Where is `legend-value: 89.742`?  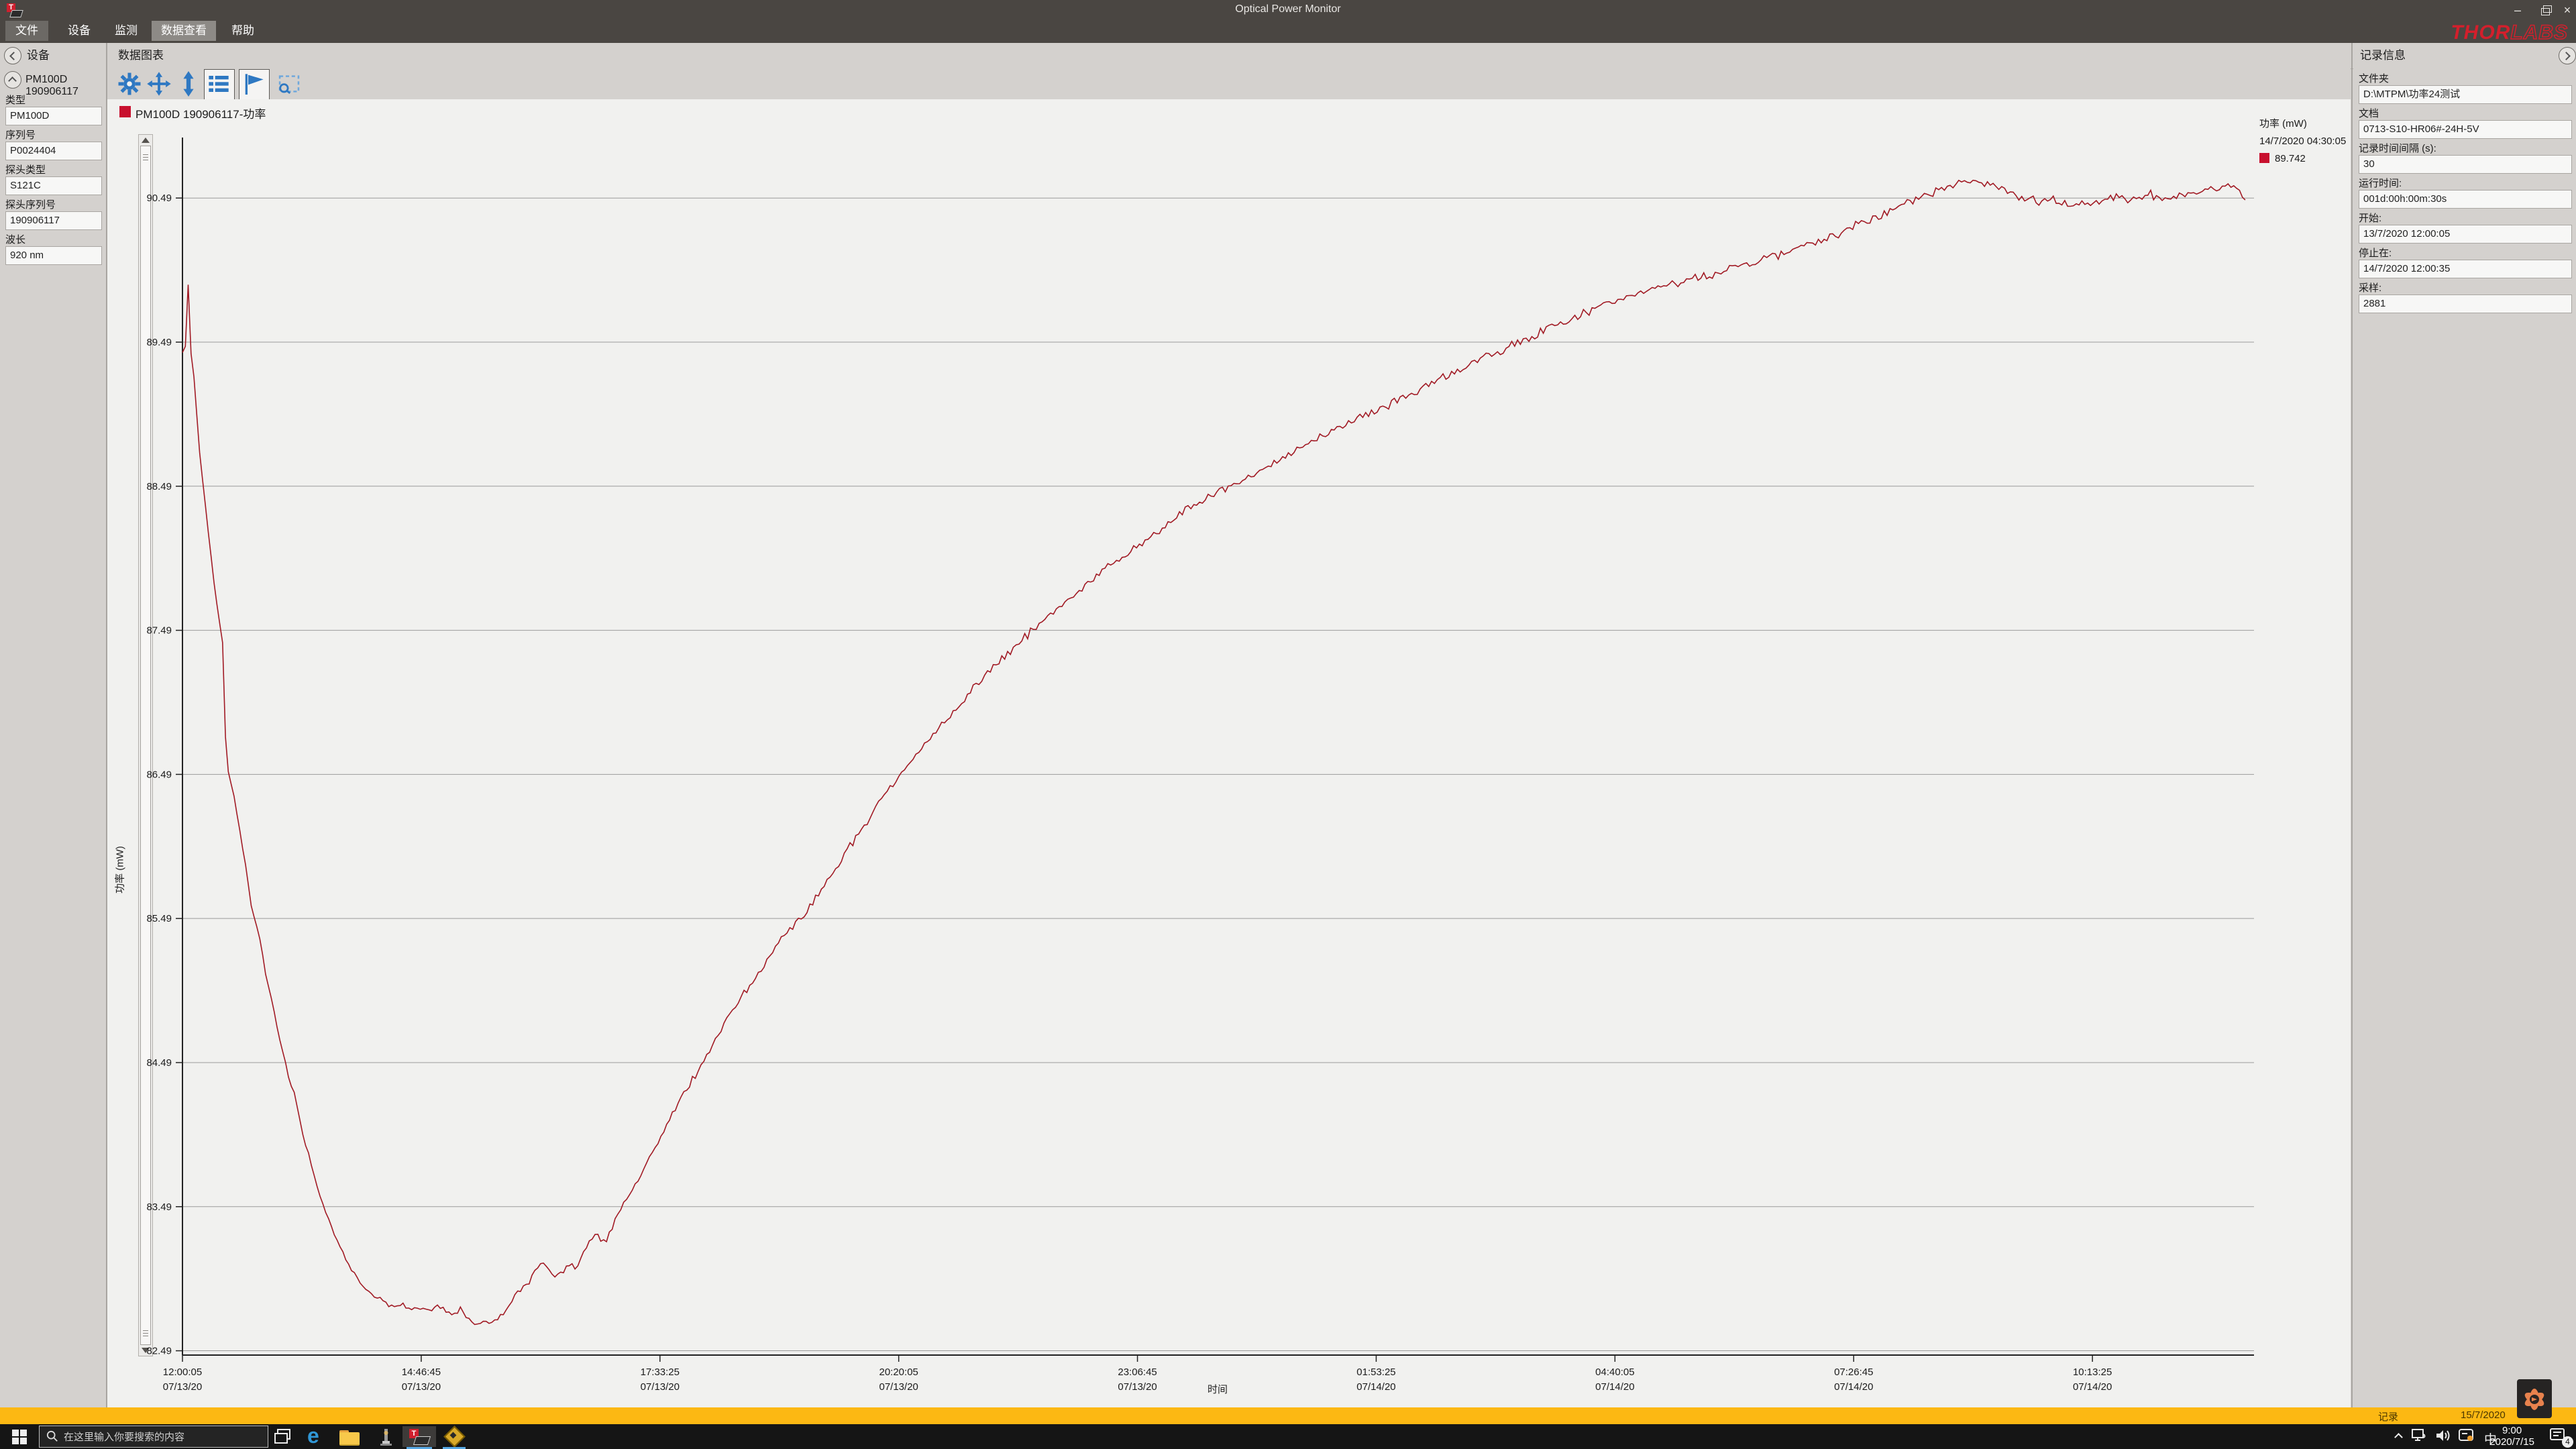
legend-value: 89.742 is located at coordinates (2290, 158).